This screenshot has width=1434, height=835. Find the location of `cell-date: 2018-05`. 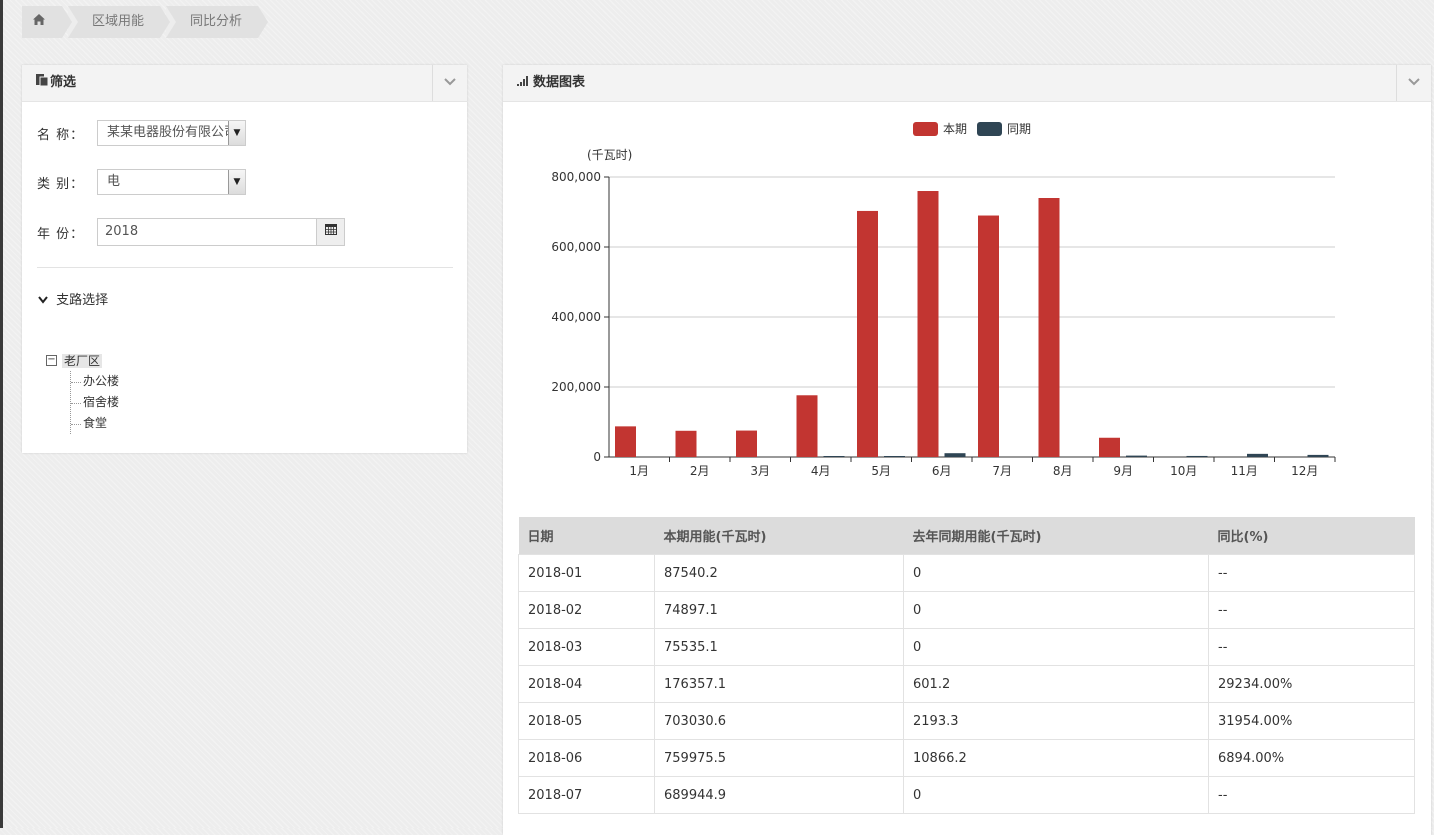

cell-date: 2018-05 is located at coordinates (586, 721).